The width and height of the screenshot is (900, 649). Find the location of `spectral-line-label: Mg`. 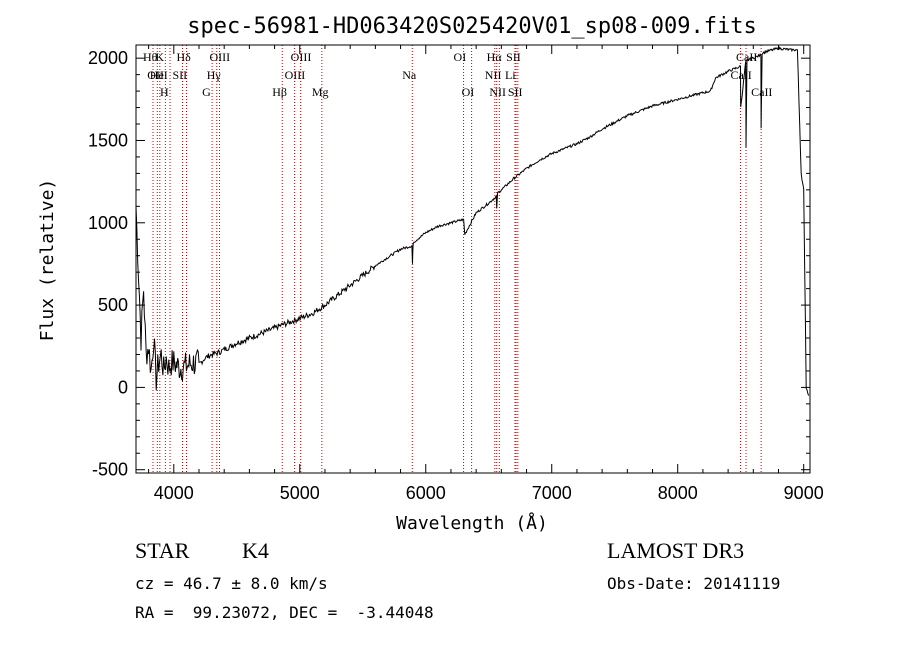

spectral-line-label: Mg is located at coordinates (320, 92).